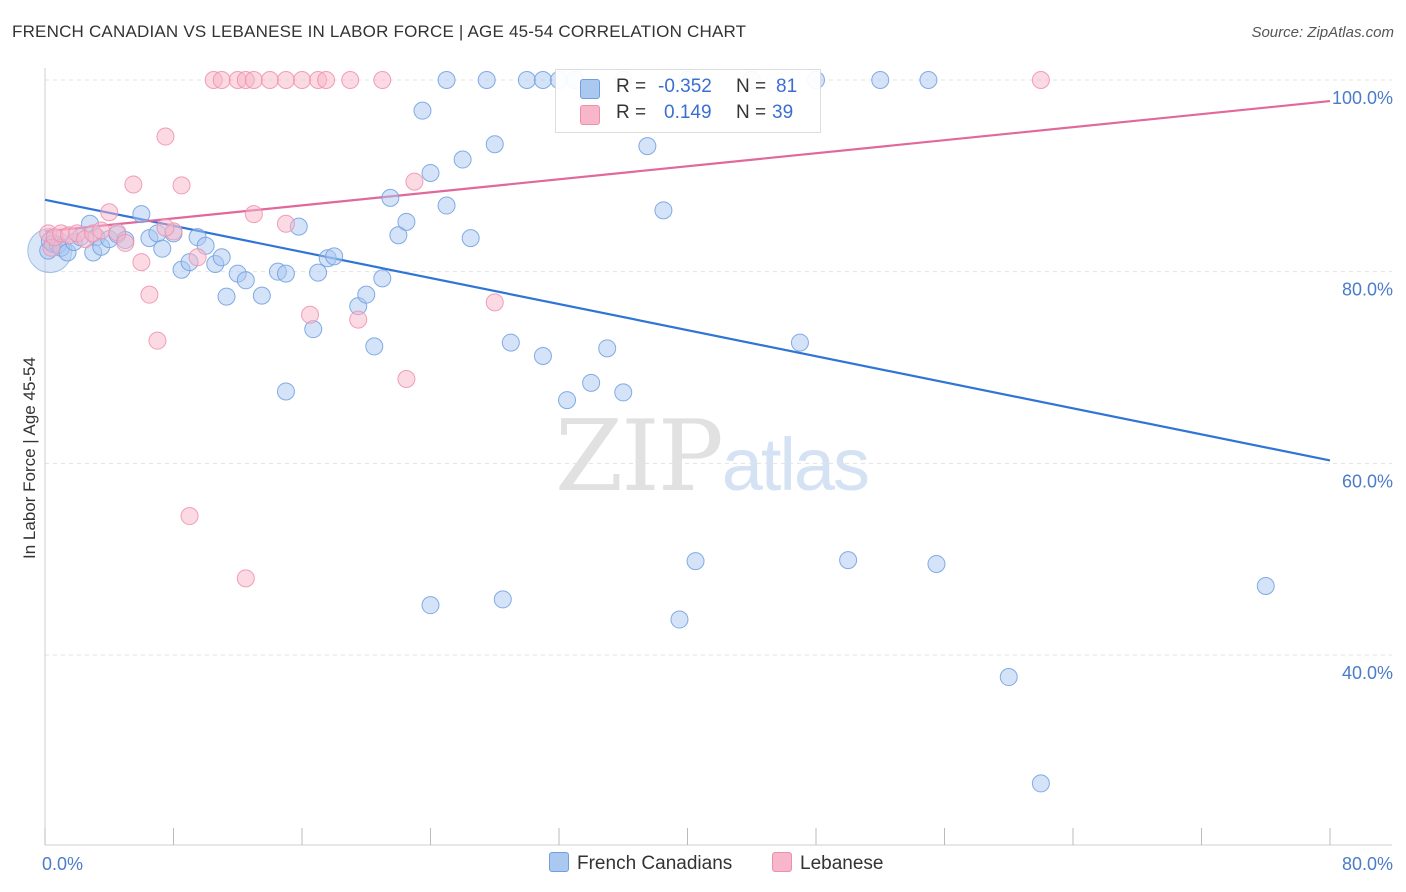 The height and width of the screenshot is (892, 1406). I want to click on series-swatch-pink, so click(782, 862).